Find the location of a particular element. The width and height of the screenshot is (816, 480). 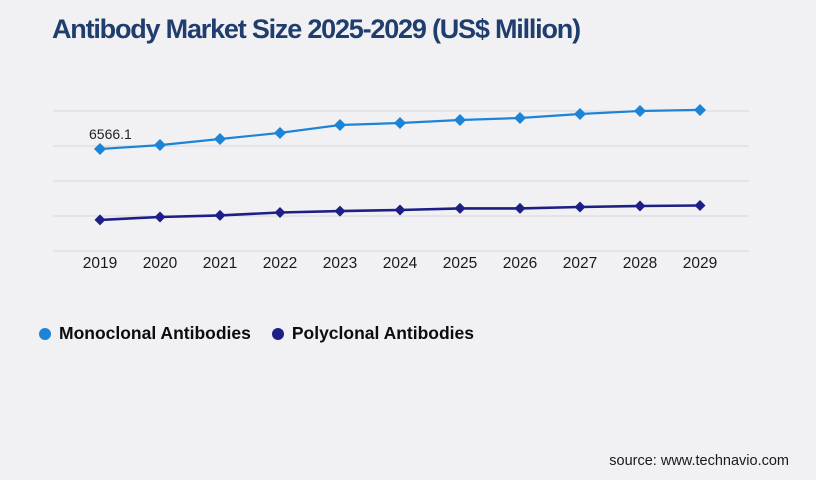

x-axis-tick-label: 2023 is located at coordinates (340, 263).